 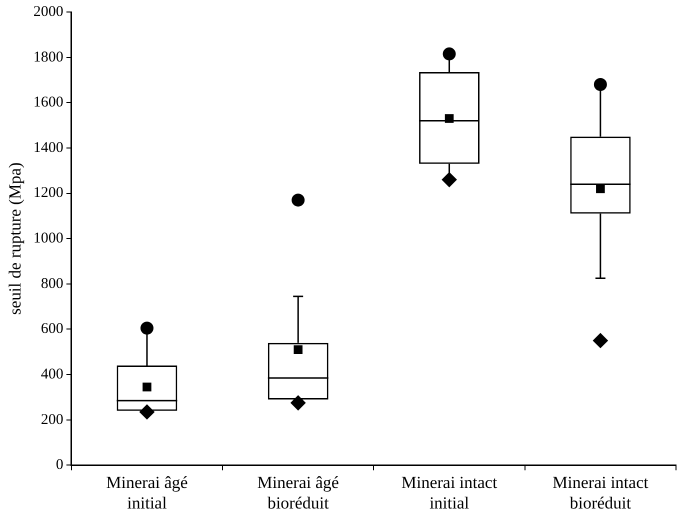 What do you see at coordinates (15, 238) in the screenshot?
I see `y-axis-title: seuil de rupture (Mpa)` at bounding box center [15, 238].